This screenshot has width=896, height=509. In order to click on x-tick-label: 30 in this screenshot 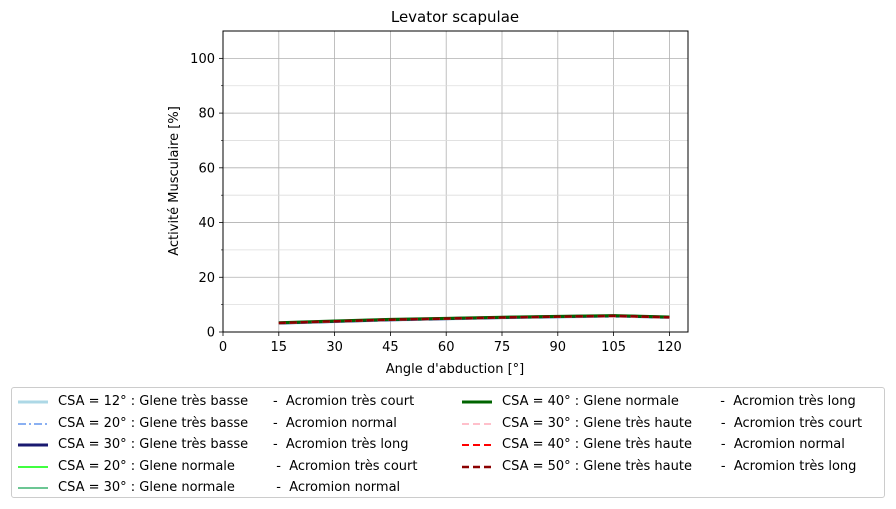, I will do `click(334, 347)`.